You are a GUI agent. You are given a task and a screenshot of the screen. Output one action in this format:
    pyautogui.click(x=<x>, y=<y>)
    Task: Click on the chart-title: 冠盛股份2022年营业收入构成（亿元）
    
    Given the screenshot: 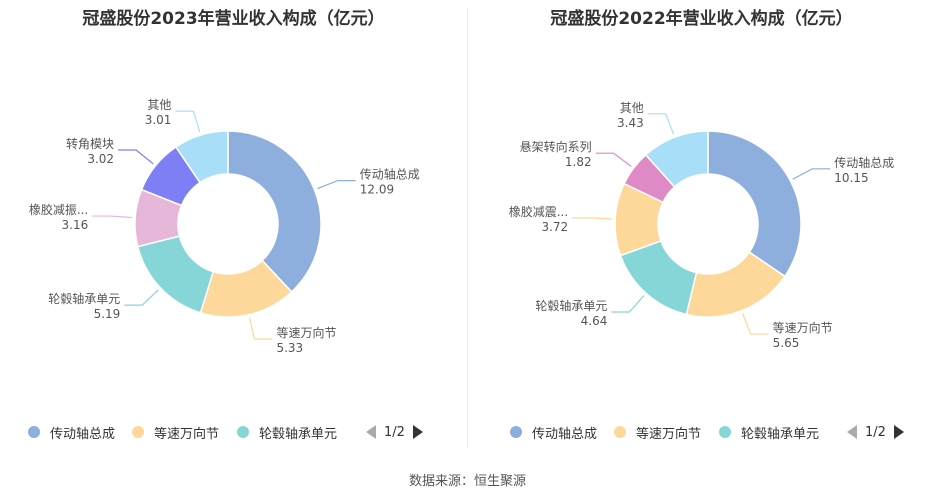 What is the action you would take?
    pyautogui.click(x=701, y=19)
    